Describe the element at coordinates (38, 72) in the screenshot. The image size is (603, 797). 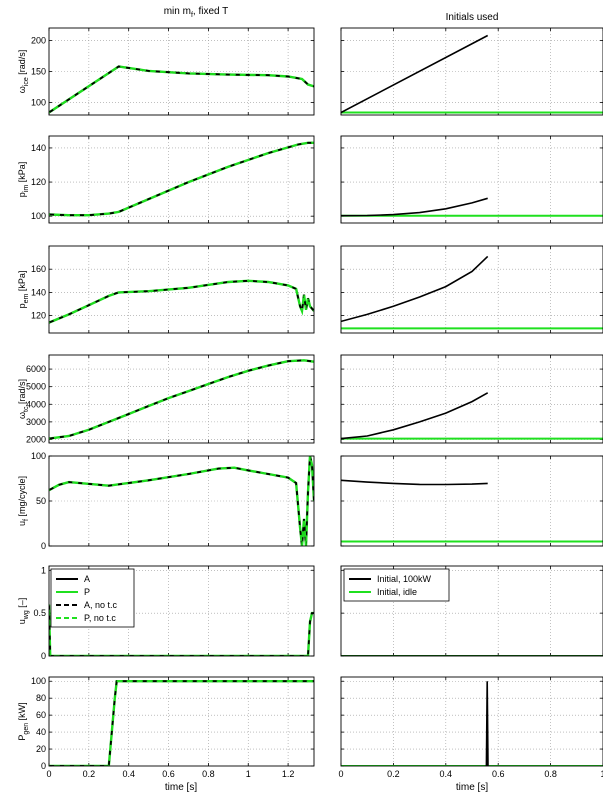
I see `y-tick-label: 150` at that location.